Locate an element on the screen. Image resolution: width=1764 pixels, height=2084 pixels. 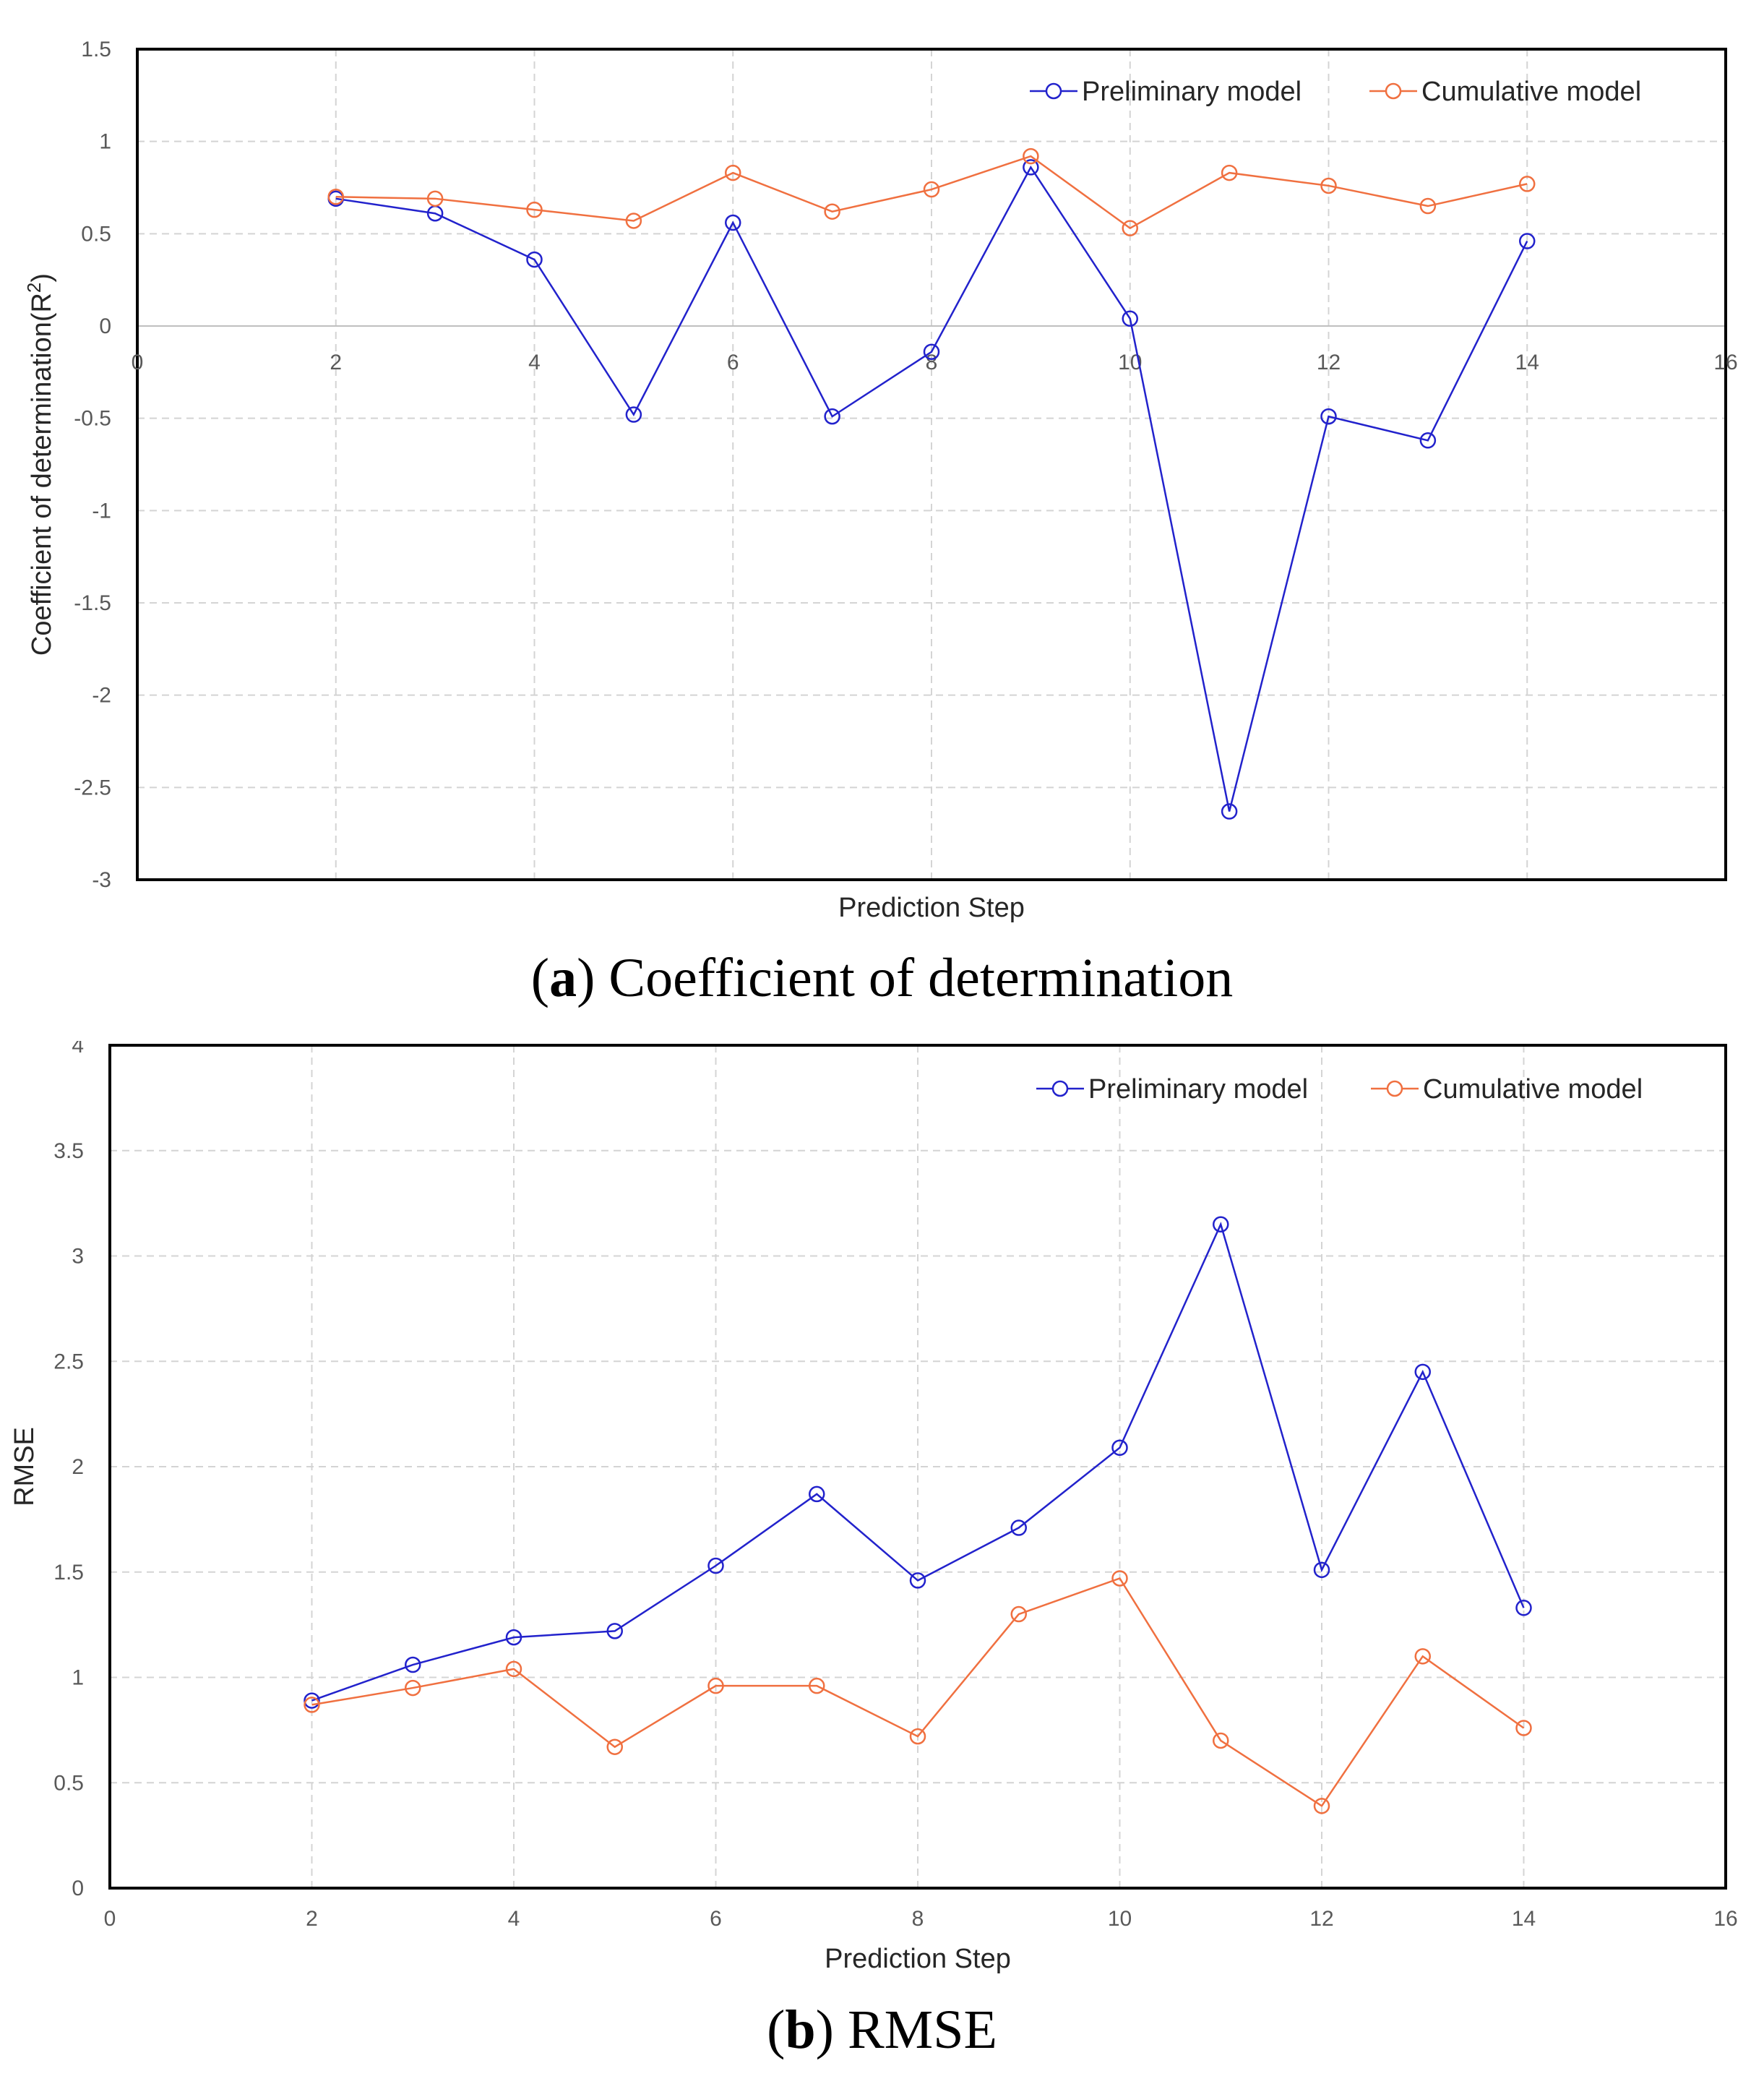
charta-legend-label-1: Cumulative model is located at coordinates (1531, 92).